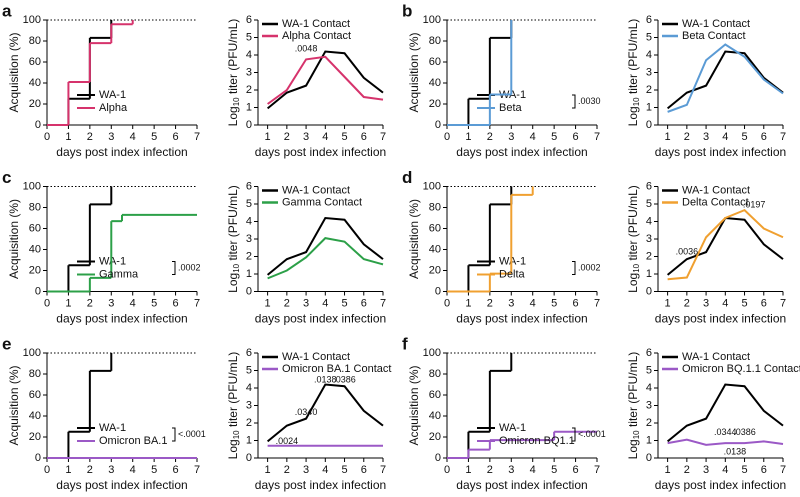 Image resolution: width=800 pixels, height=497 pixels. Describe the element at coordinates (407, 177) in the screenshot. I see `panel-letter: d` at that location.